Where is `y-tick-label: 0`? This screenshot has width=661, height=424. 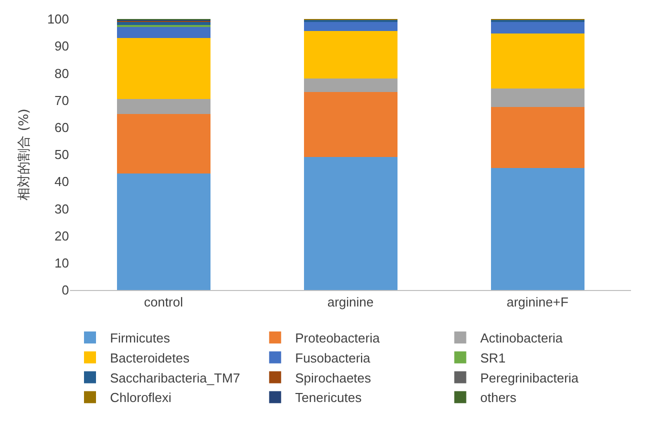
y-tick-label: 0 is located at coordinates (65, 290).